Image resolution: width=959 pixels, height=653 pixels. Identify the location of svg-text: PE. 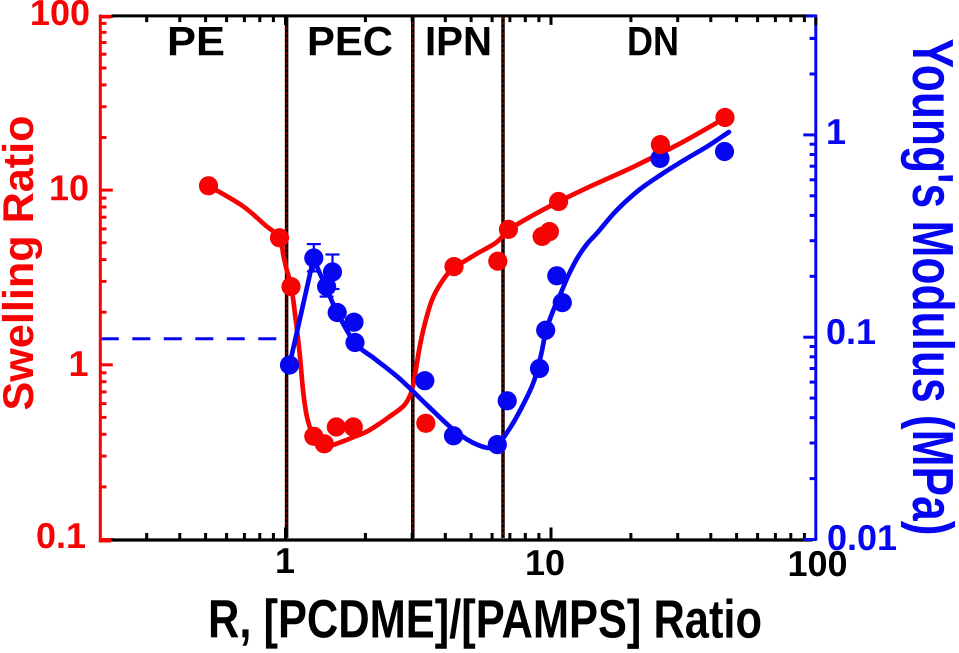
(196, 41).